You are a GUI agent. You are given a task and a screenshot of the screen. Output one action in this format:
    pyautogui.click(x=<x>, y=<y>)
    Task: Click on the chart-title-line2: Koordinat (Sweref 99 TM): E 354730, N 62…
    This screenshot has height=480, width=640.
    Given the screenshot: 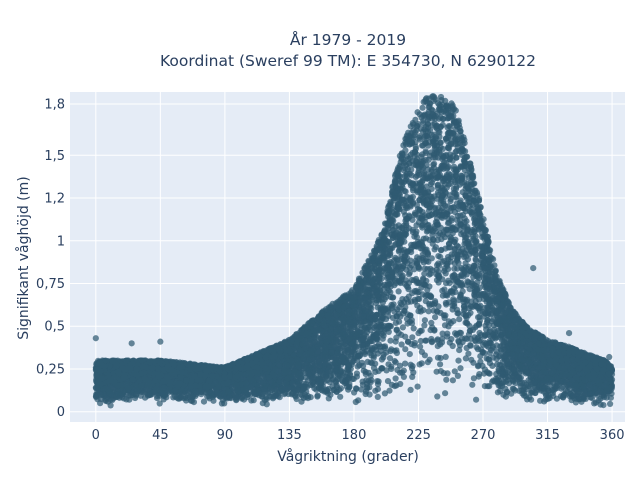 What is the action you would take?
    pyautogui.click(x=348, y=61)
    